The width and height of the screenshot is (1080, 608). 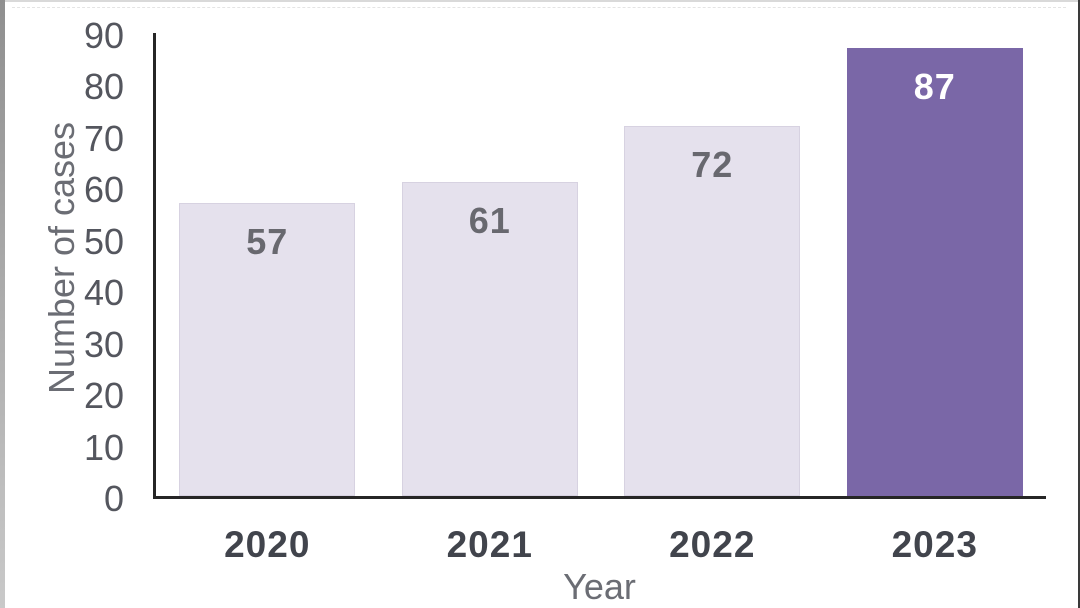 What do you see at coordinates (712, 311) in the screenshot?
I see `bar-2022: 72` at bounding box center [712, 311].